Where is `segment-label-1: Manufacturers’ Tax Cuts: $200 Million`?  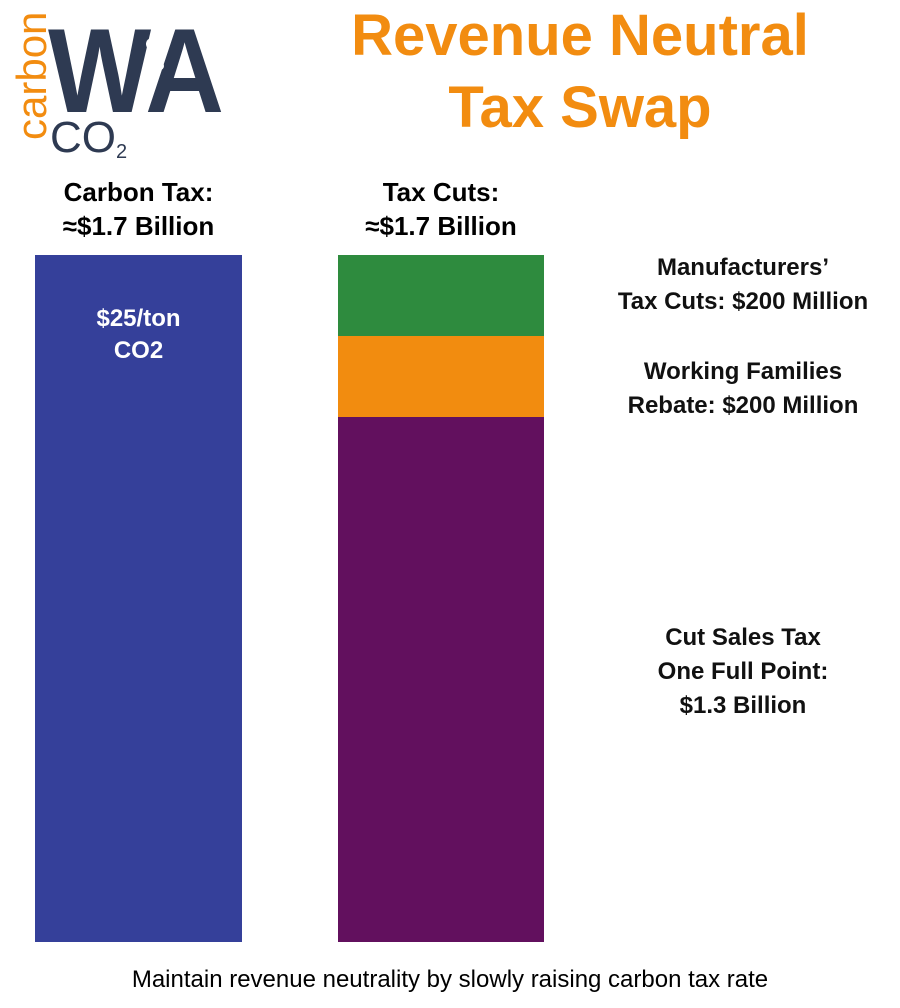
segment-label-1: Manufacturers’ Tax Cuts: $200 Million is located at coordinates (741, 285).